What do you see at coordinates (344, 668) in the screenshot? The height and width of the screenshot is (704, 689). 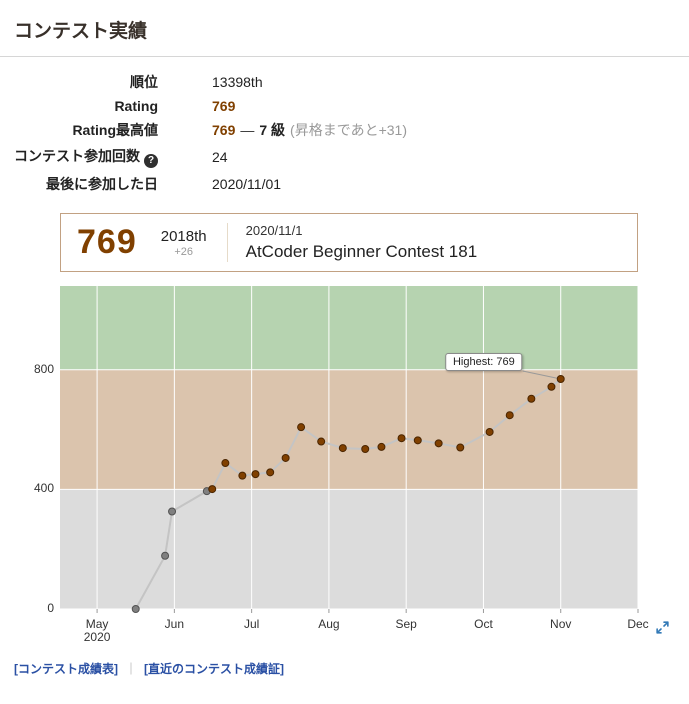 I see `footer-links: [コンテスト成績表] ｜ [直近のコンテスト成績証]` at bounding box center [344, 668].